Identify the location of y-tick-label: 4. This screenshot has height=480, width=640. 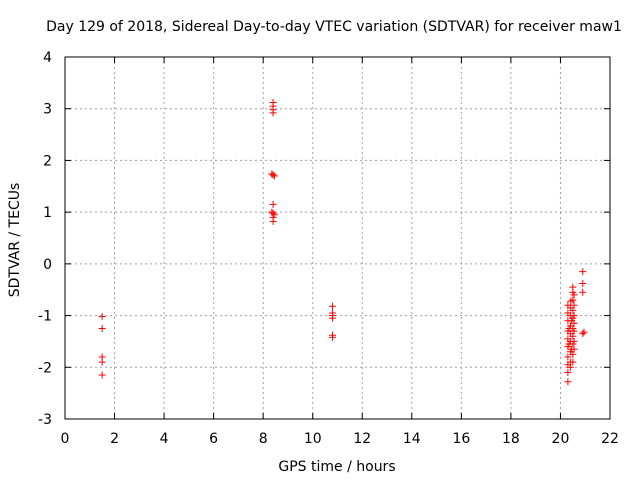
(47, 58).